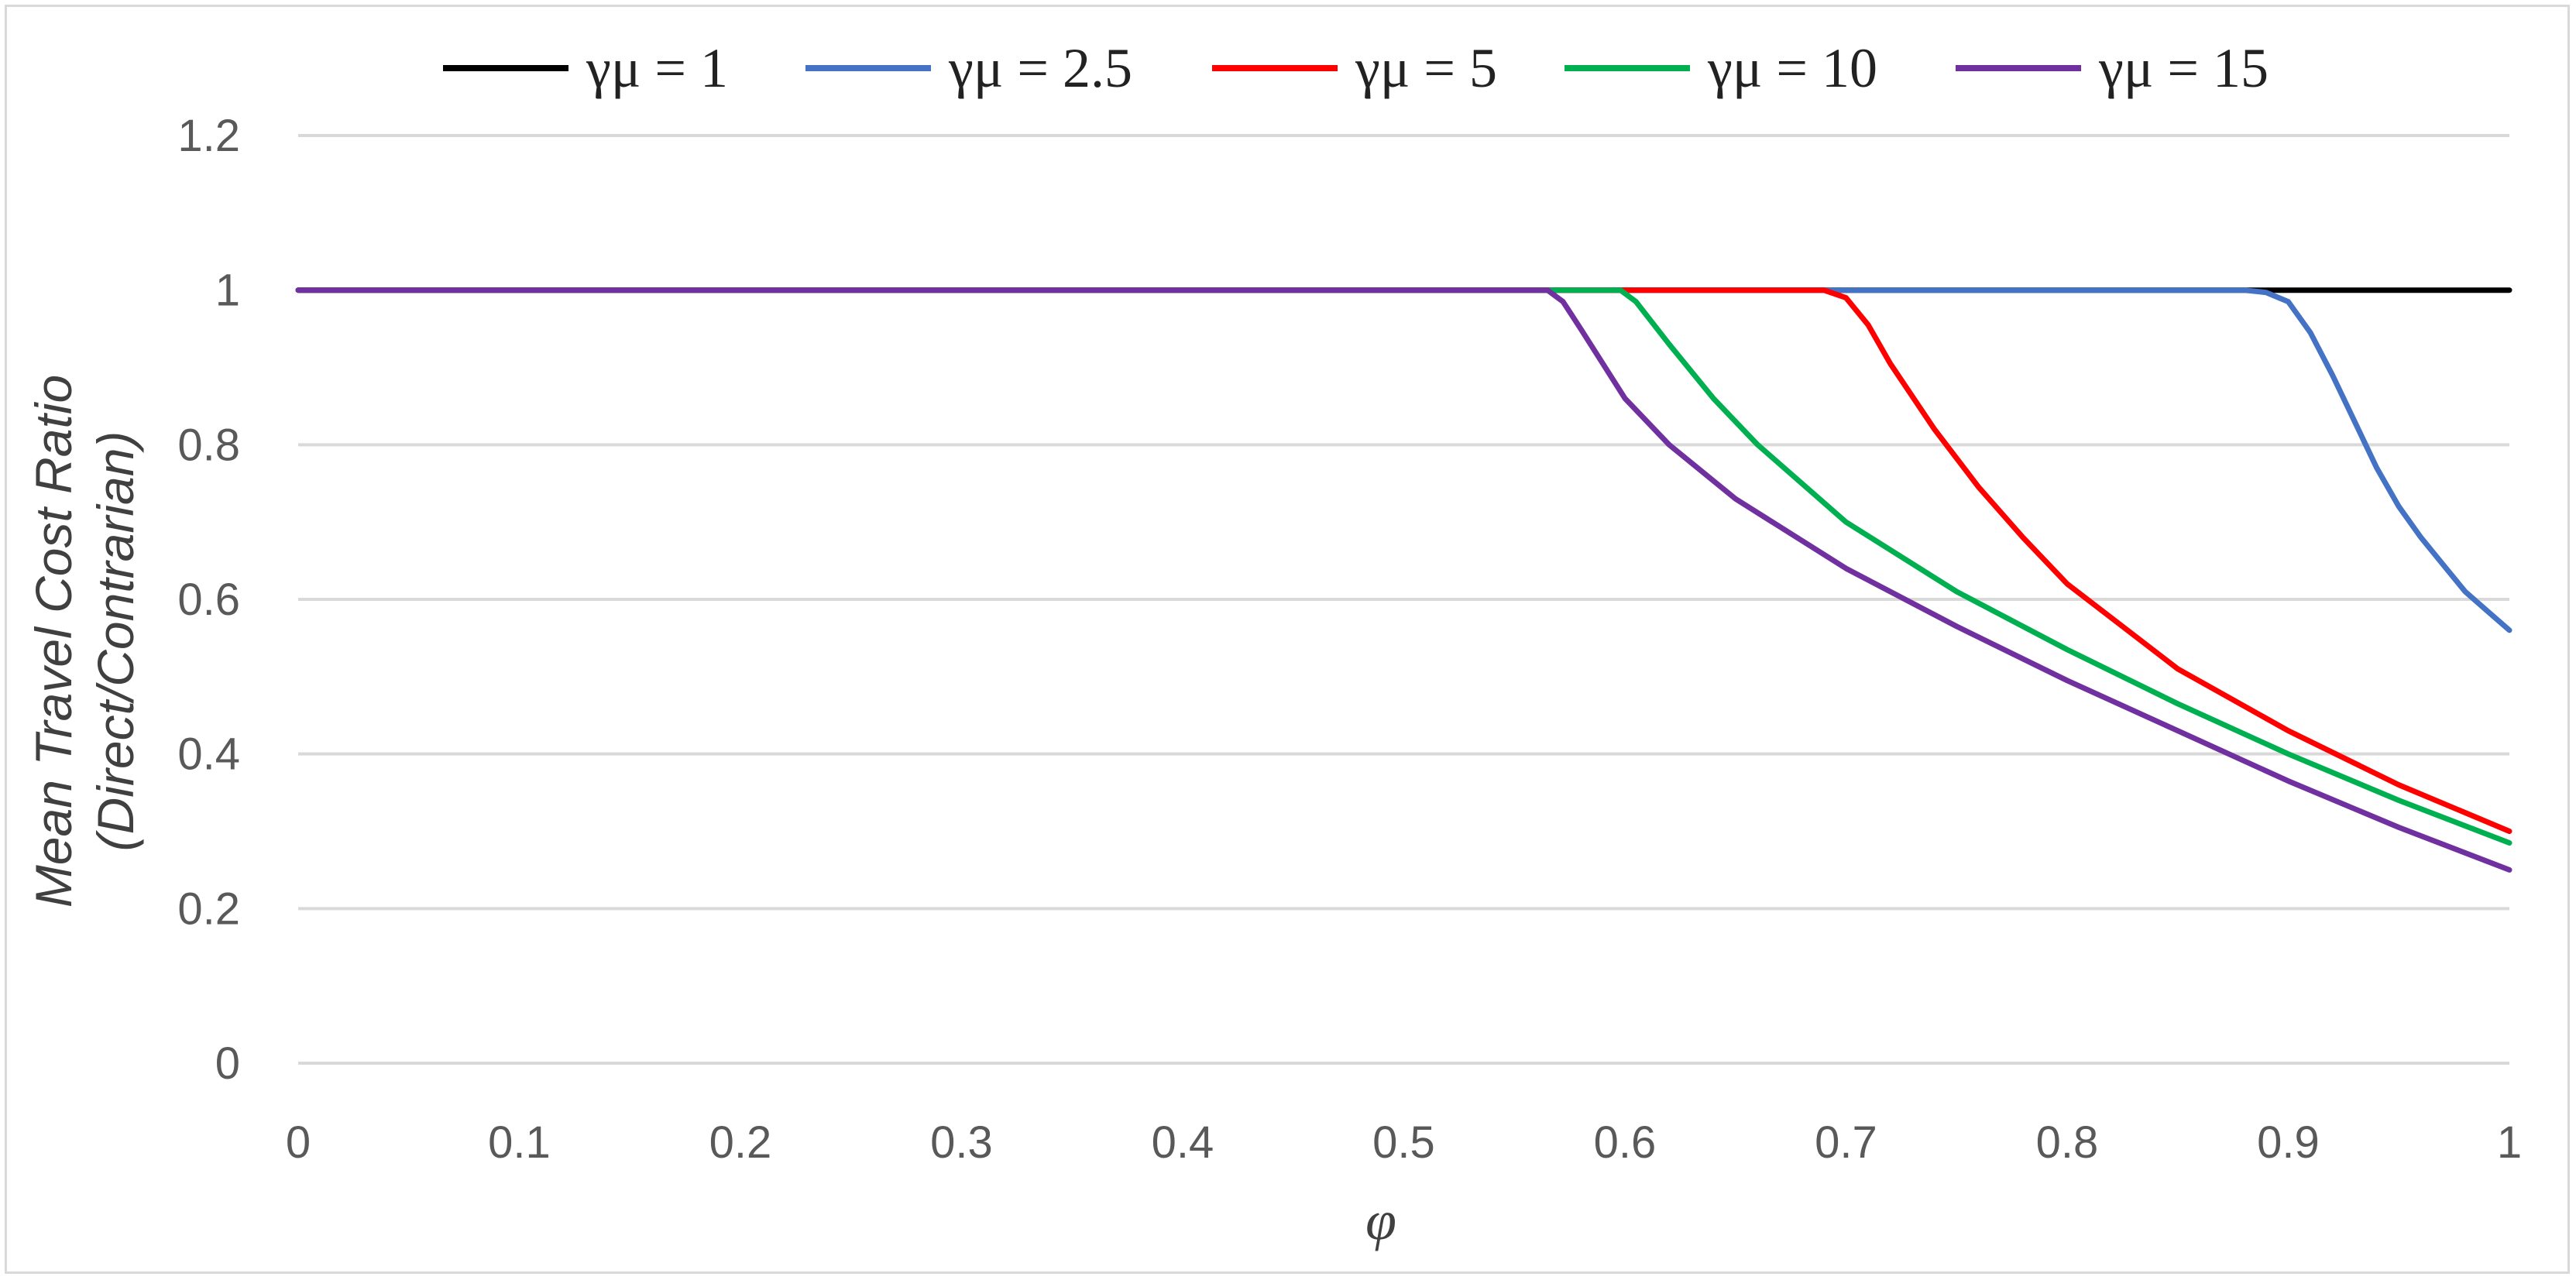 This screenshot has height=1280, width=2576. I want to click on y-tick-label: 0.4, so click(208, 754).